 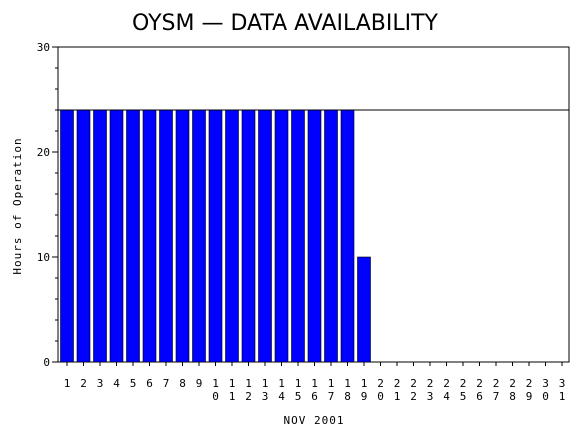 What do you see at coordinates (182, 383) in the screenshot?
I see `x-tick-label: 8` at bounding box center [182, 383].